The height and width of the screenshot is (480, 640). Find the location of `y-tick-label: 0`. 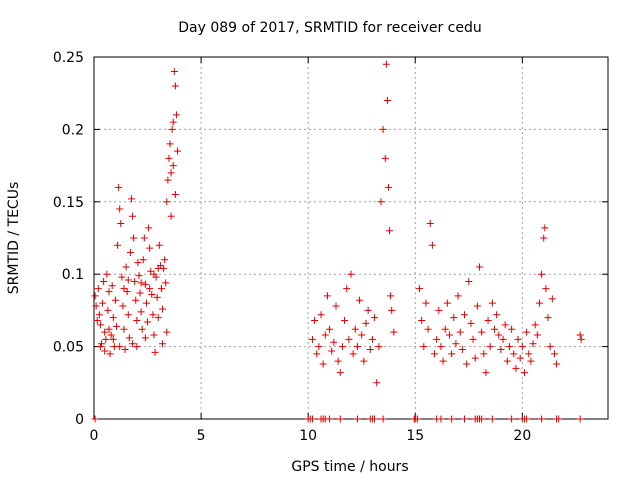

y-tick-label: 0 is located at coordinates (79, 420).